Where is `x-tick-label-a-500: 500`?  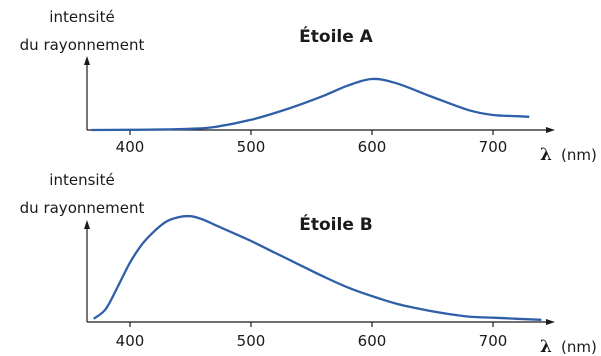 x-tick-label-a-500: 500 is located at coordinates (251, 147).